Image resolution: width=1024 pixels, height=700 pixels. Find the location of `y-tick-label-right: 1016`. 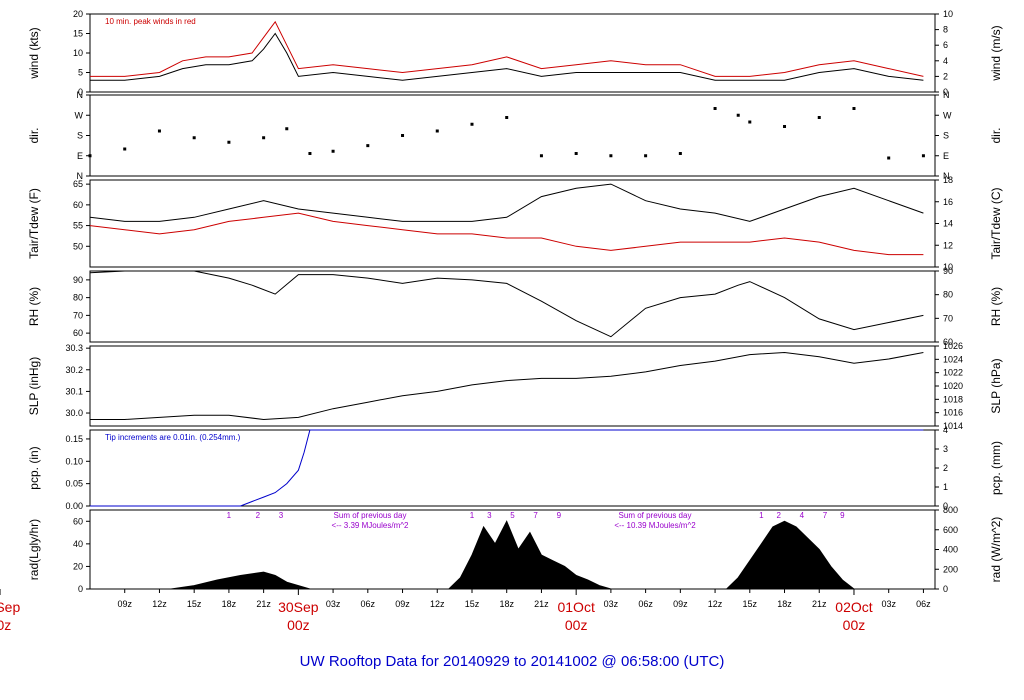

y-tick-label-right: 1016 is located at coordinates (953, 413).